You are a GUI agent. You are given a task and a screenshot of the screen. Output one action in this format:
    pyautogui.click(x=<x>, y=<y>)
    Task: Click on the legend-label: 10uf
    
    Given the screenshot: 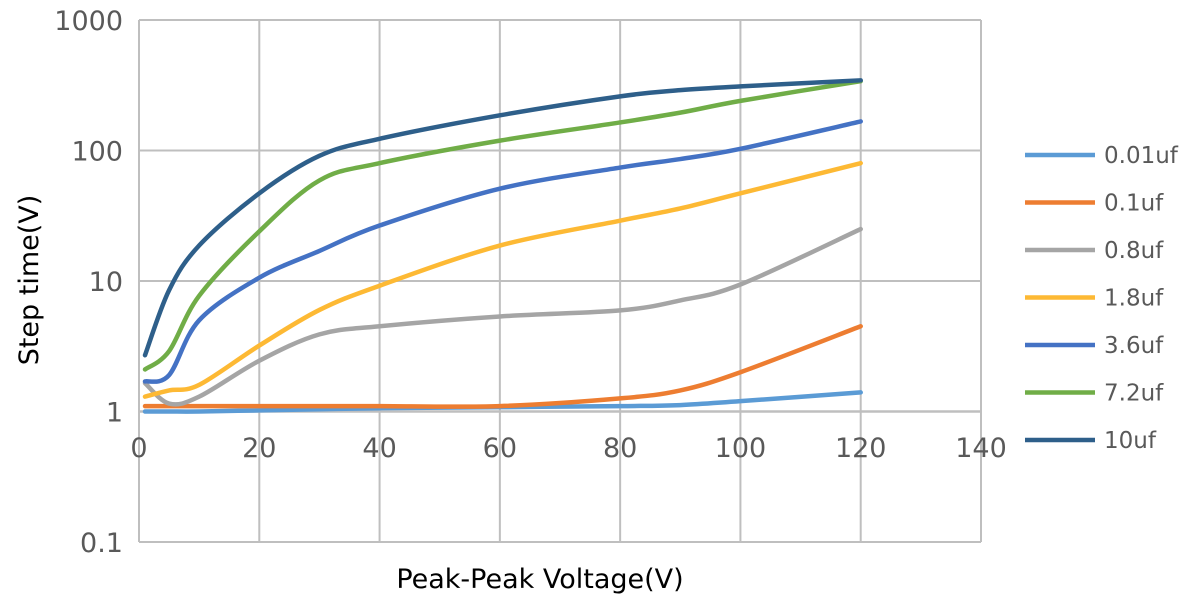 What is the action you would take?
    pyautogui.click(x=1130, y=441)
    